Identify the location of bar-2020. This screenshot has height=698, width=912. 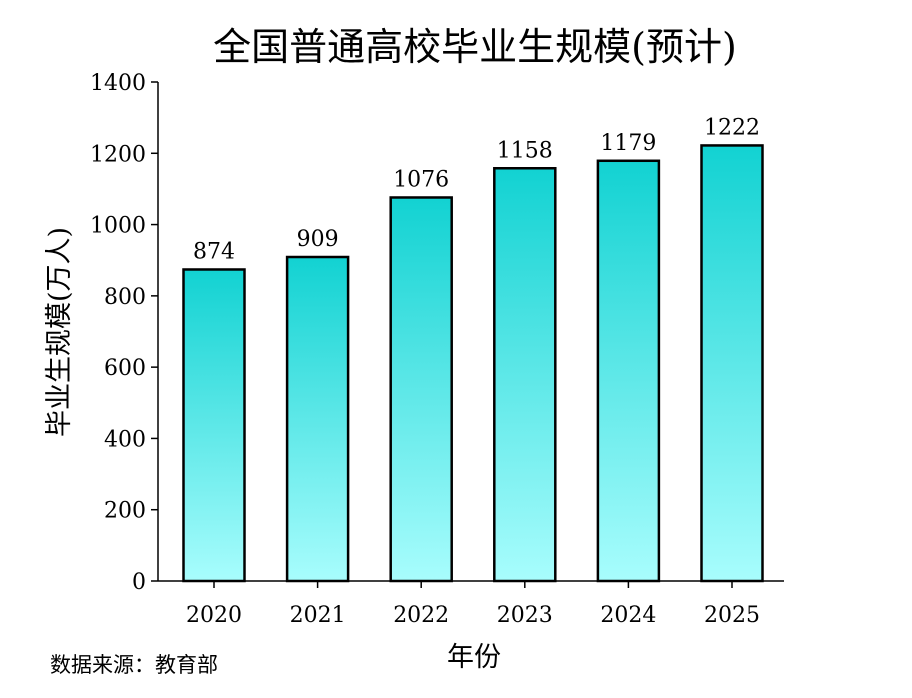
(214, 425).